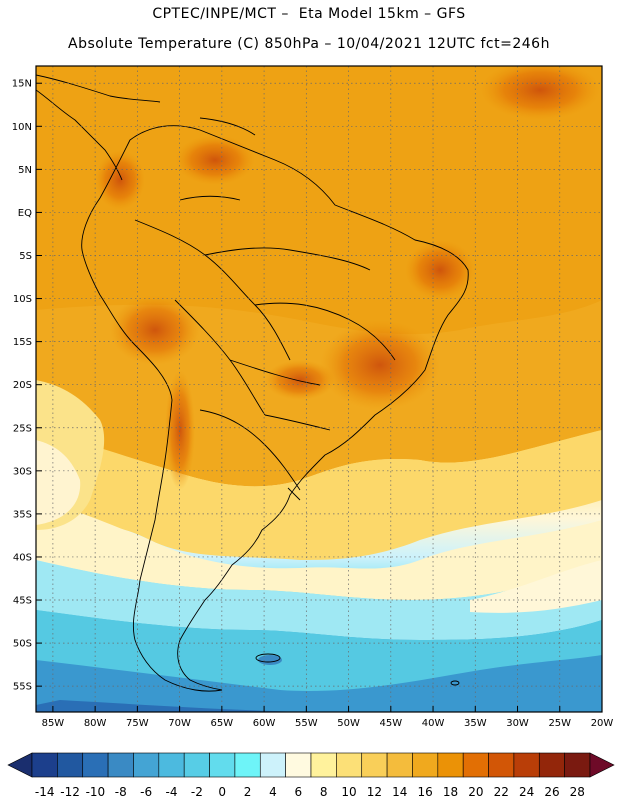 The height and width of the screenshot is (800, 618). What do you see at coordinates (222, 792) in the screenshot?
I see `colorbar-label: 0` at bounding box center [222, 792].